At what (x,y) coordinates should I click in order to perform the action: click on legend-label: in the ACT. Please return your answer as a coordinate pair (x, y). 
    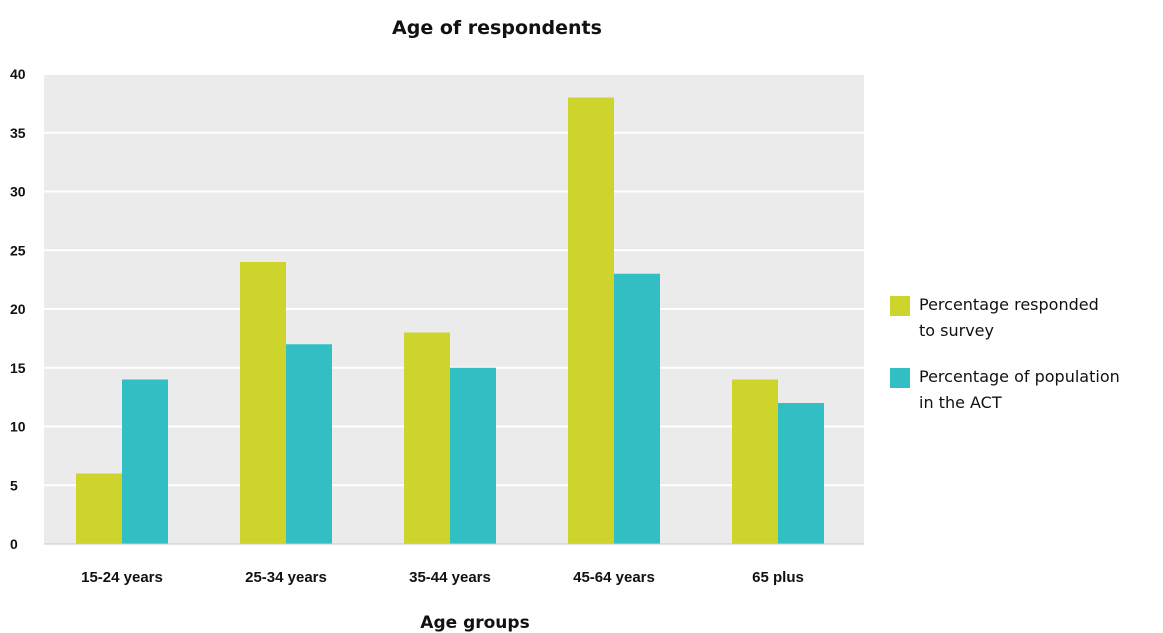
    Looking at the image, I should click on (960, 402).